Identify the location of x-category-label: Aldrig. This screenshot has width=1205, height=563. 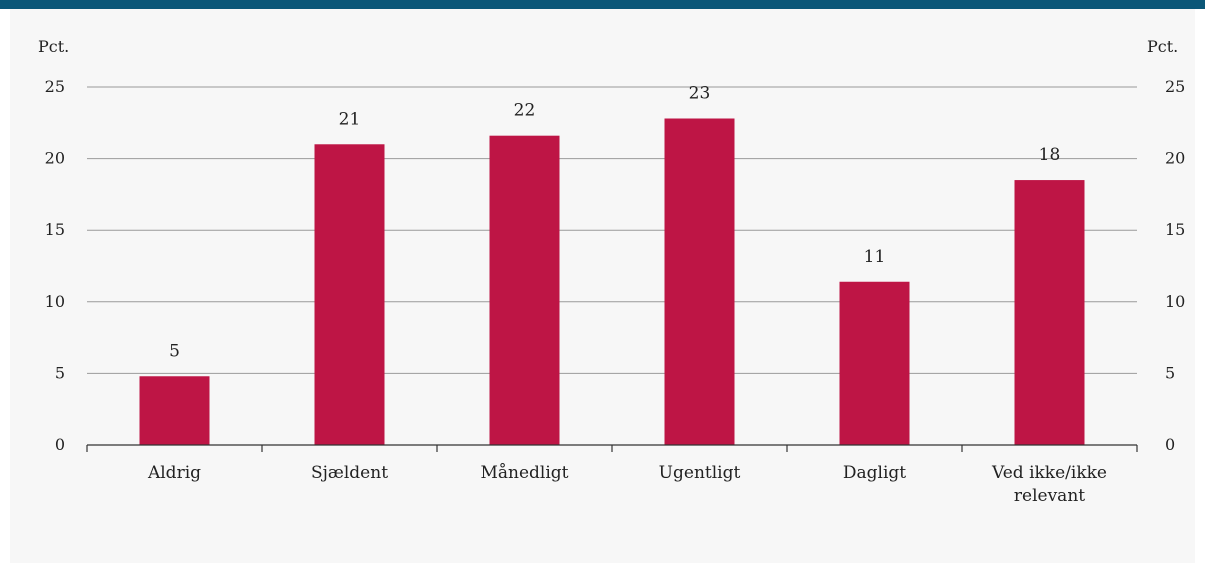
(174, 473).